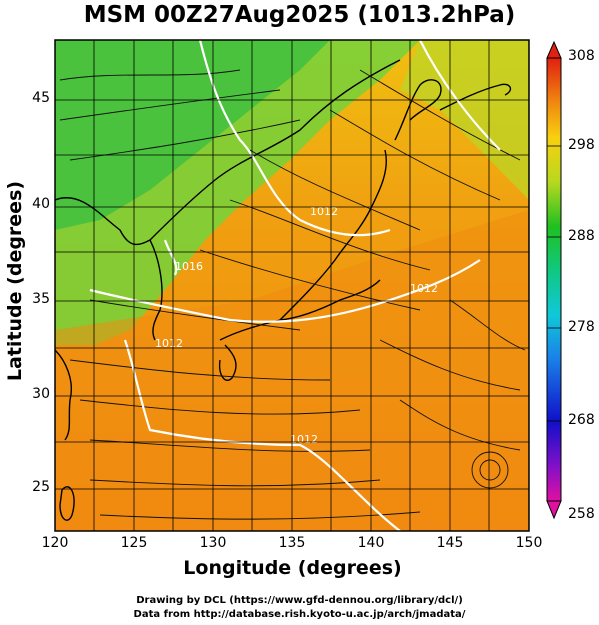 Image resolution: width=599 pixels, height=625 pixels. I want to click on y-tick-label: 45, so click(41, 98).